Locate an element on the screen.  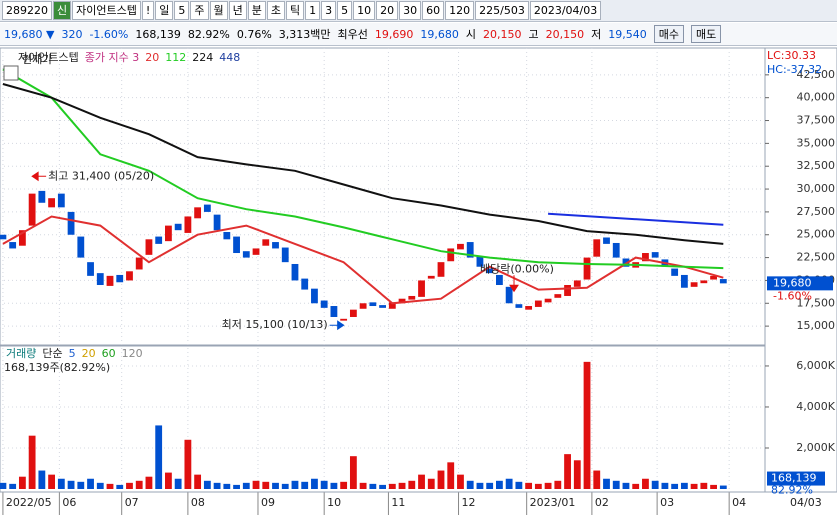
y-tick-label: 6,000K is located at coordinates (815, 365).